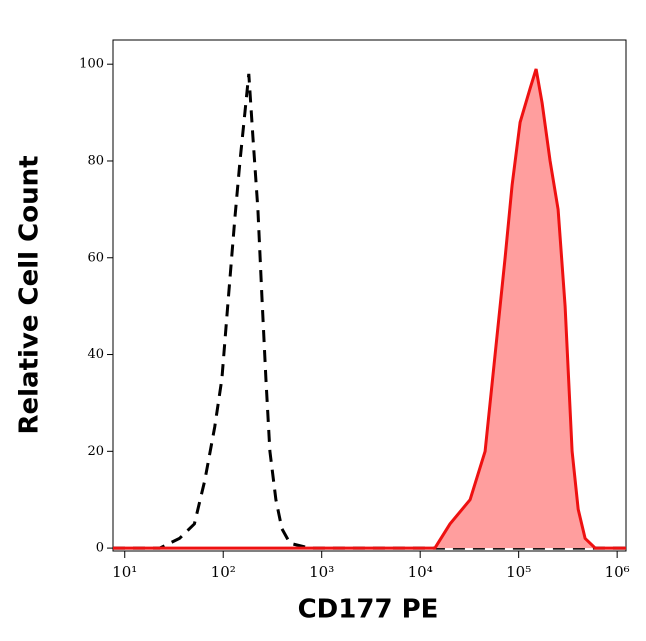 The image size is (646, 641). Describe the element at coordinates (95, 160) in the screenshot. I see `y-tick-label: 80` at that location.